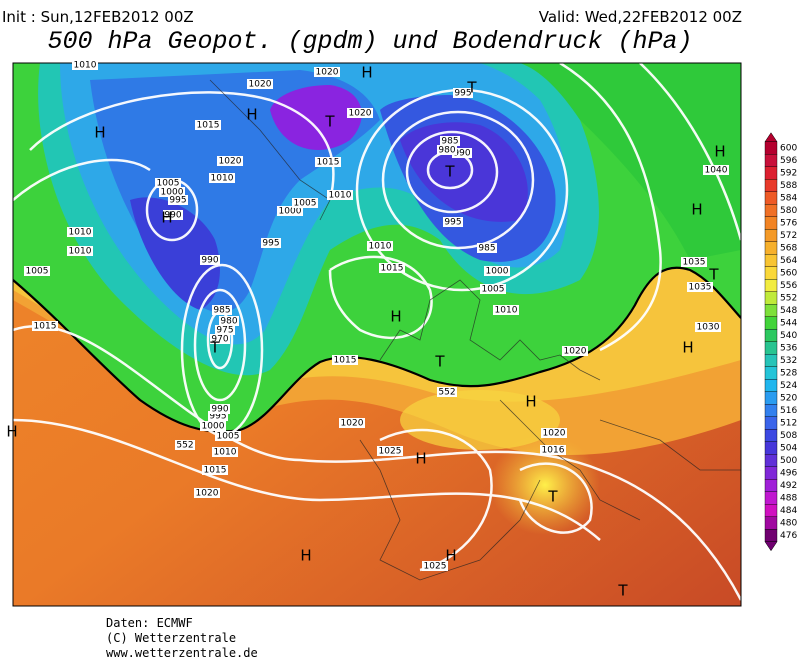  I want to click on footer-line: Daten: ECMWF, so click(149, 623).